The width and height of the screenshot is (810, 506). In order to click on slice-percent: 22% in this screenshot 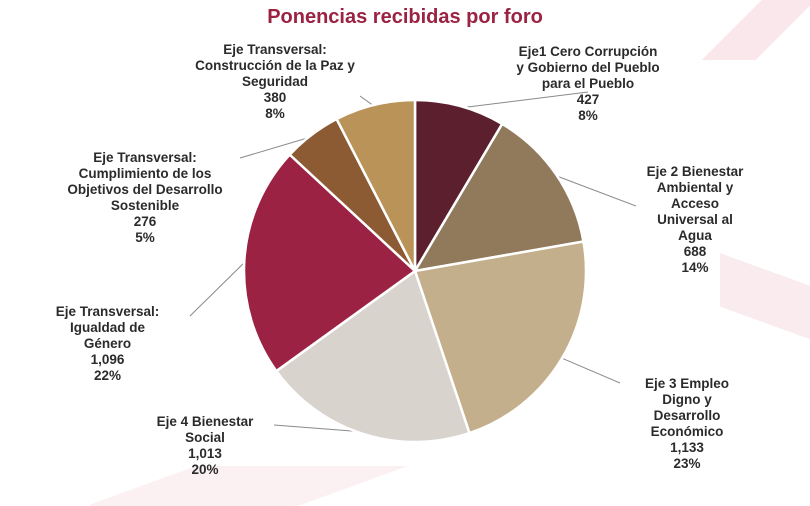, I will do `click(107, 375)`.